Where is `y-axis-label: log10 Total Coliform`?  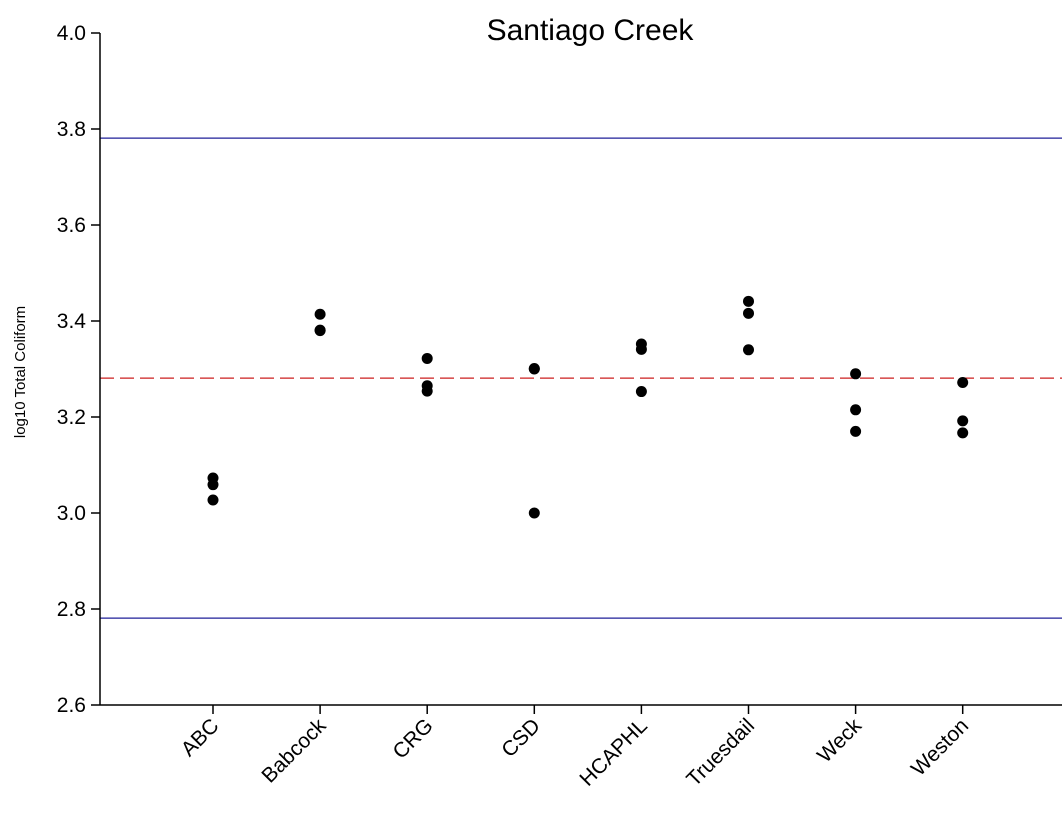 y-axis-label: log10 Total Coliform is located at coordinates (20, 372).